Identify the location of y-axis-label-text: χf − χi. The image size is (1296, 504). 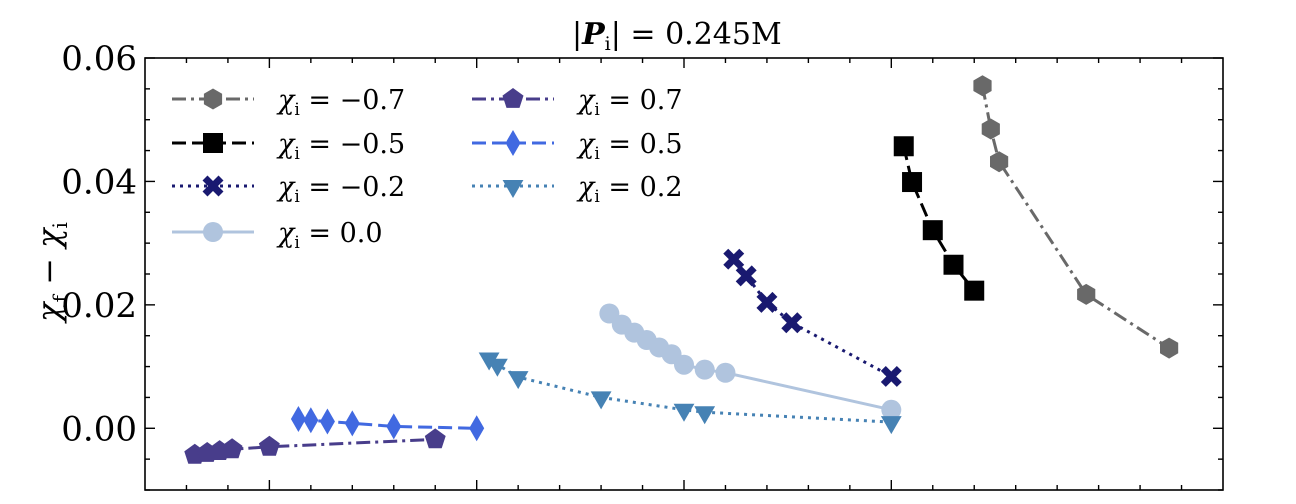
(51, 273).